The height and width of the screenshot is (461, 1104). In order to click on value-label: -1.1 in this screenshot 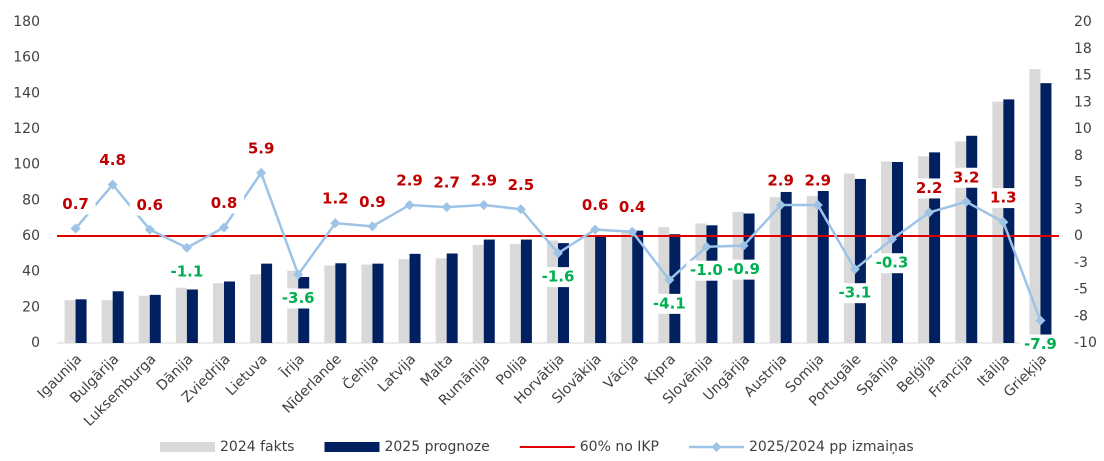, I will do `click(186, 271)`.